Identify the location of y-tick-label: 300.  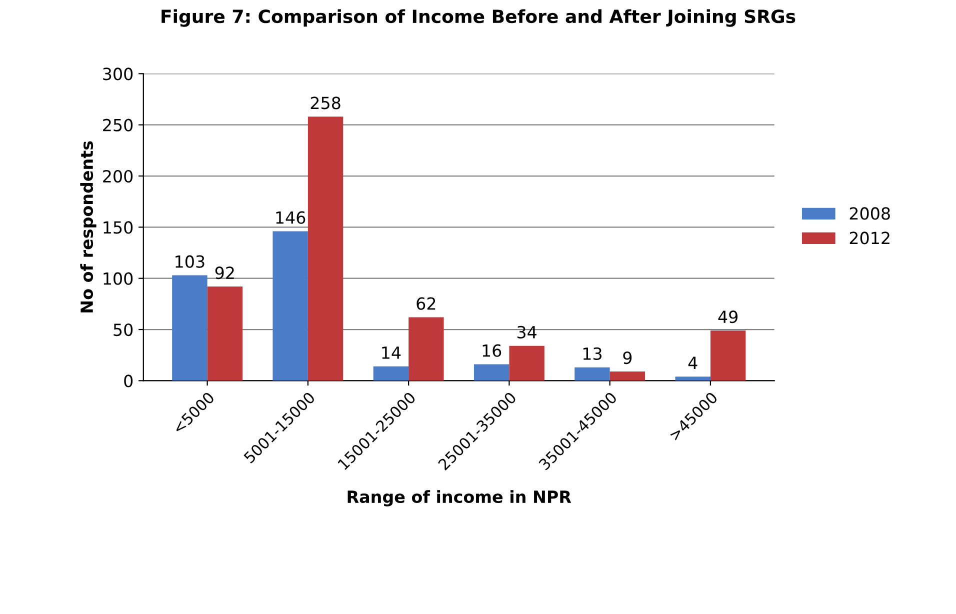
(118, 74).